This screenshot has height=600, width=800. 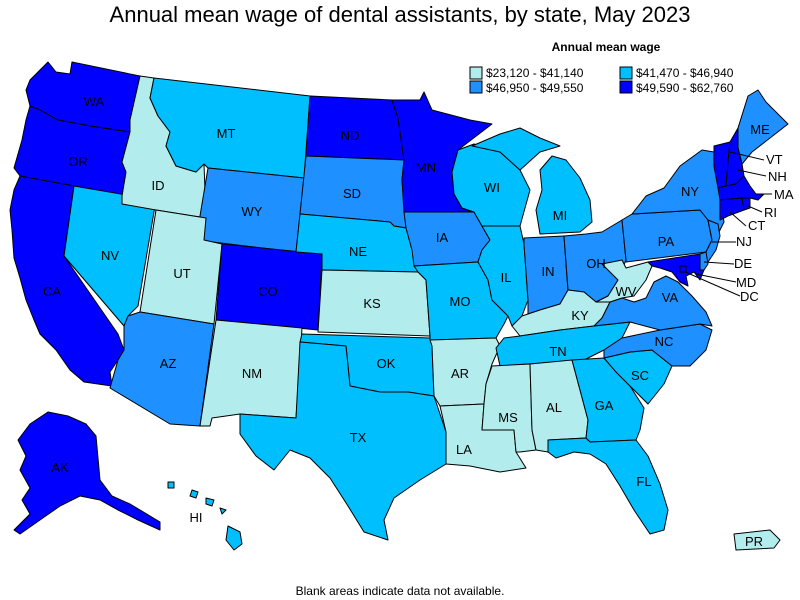 I want to click on state-ca, so click(x=67, y=281).